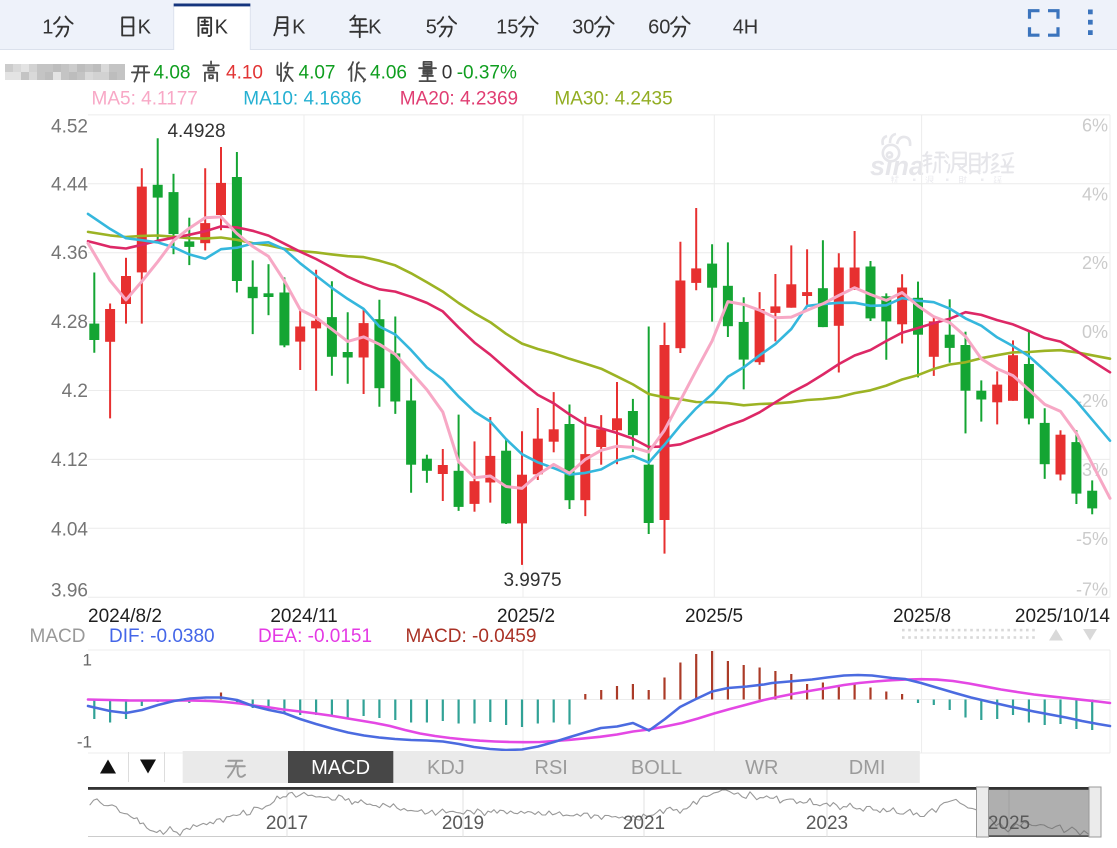 The image size is (1117, 848). What do you see at coordinates (1092, 401) in the screenshot?
I see `svg-text: -2%` at bounding box center [1092, 401].